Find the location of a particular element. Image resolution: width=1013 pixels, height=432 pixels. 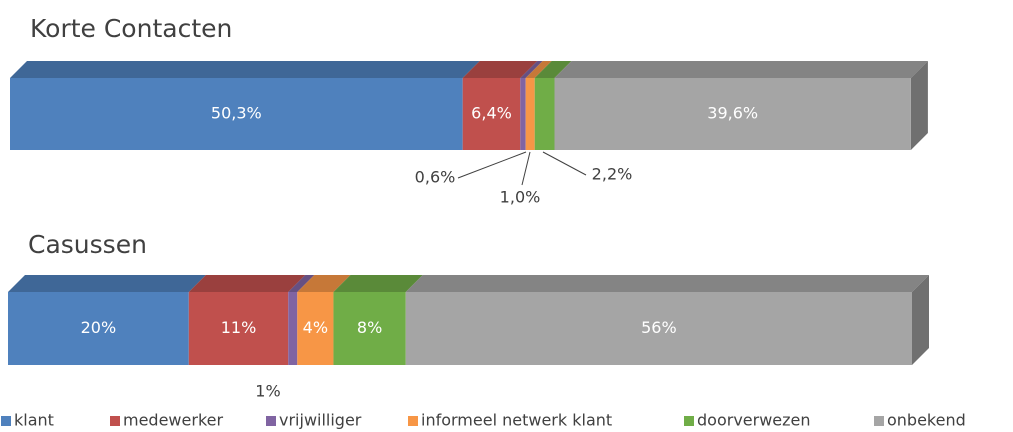

data-label: 0,6% is located at coordinates (435, 177).